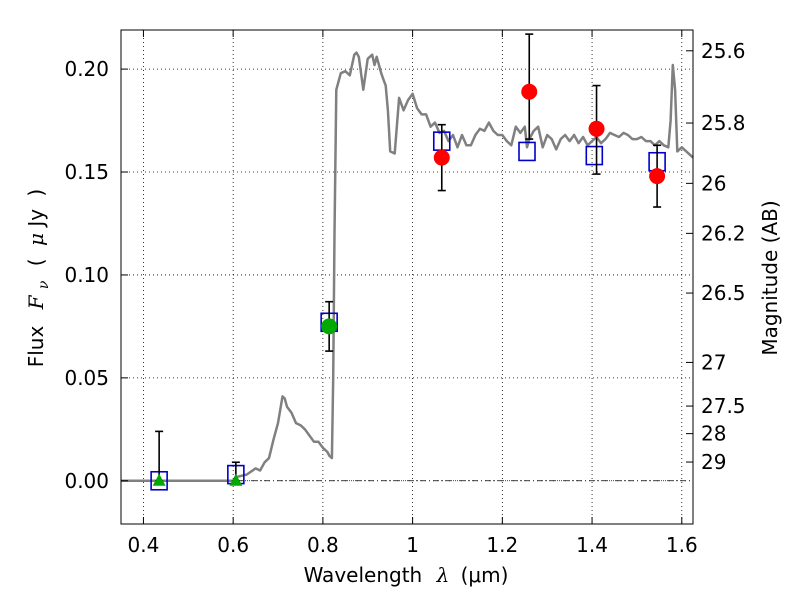  Describe the element at coordinates (723, 406) in the screenshot. I see `right-tick-label-6: 27.5` at that location.